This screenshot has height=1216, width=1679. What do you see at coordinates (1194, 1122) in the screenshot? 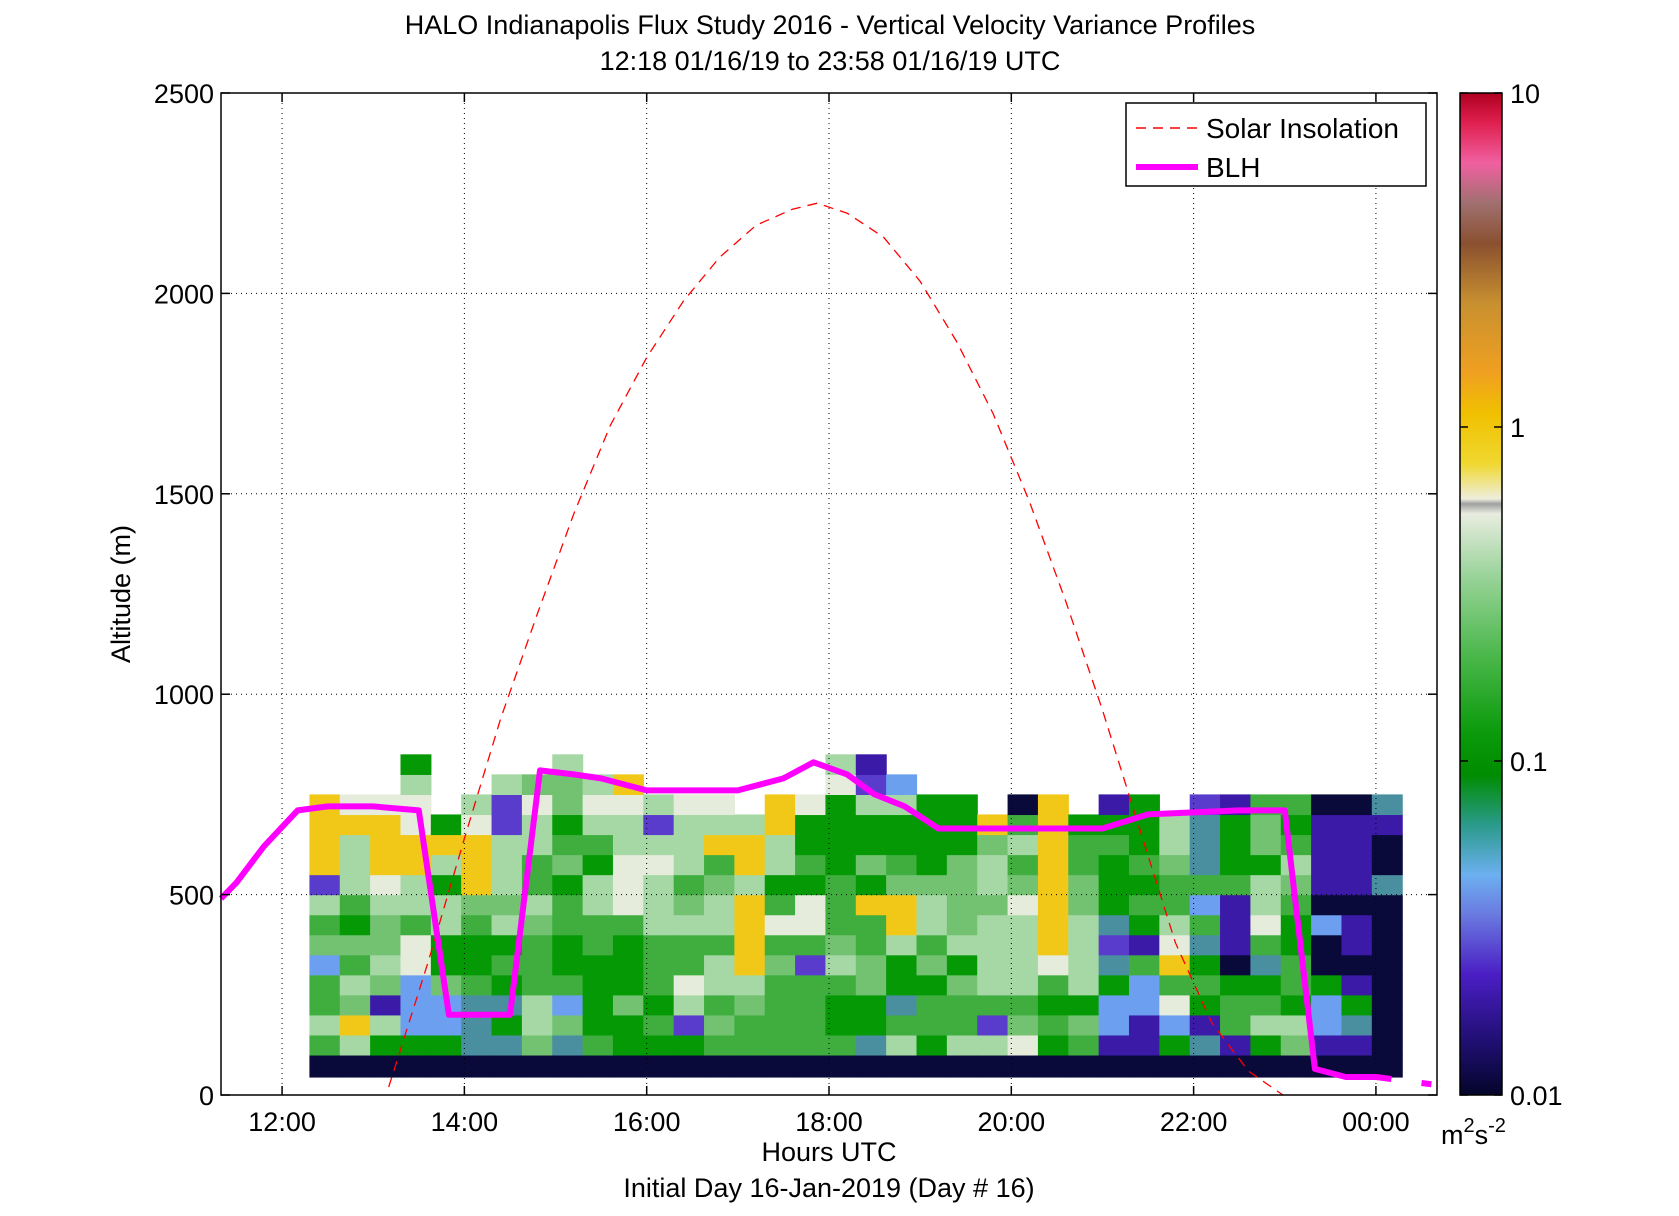
I see `x-tick-label: 22:00` at bounding box center [1194, 1122].